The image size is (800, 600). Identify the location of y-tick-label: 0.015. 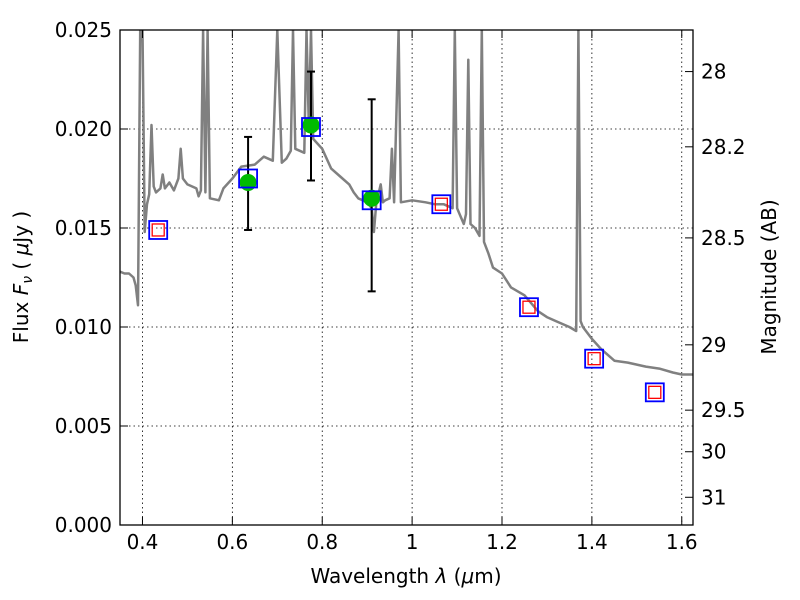
(83, 228).